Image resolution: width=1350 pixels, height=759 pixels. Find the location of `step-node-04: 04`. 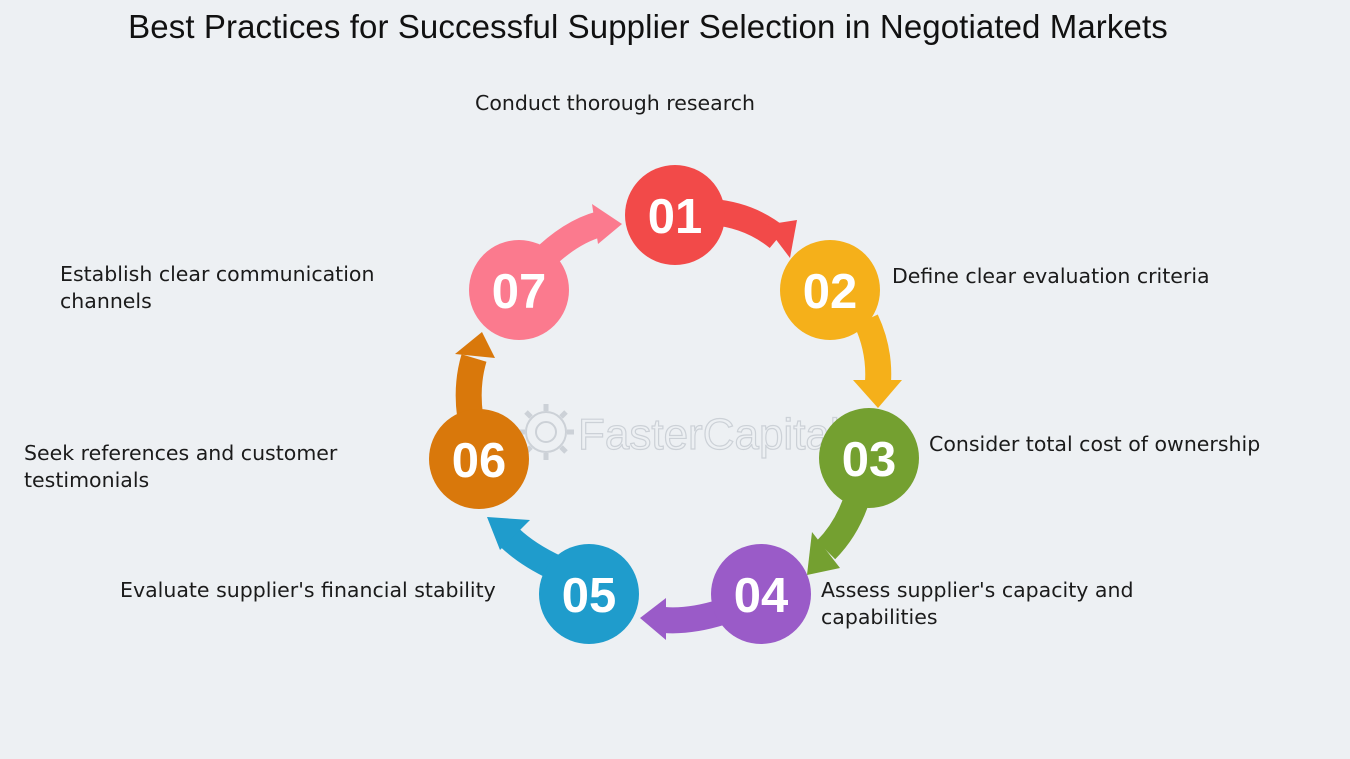

step-node-04: 04 is located at coordinates (761, 594).